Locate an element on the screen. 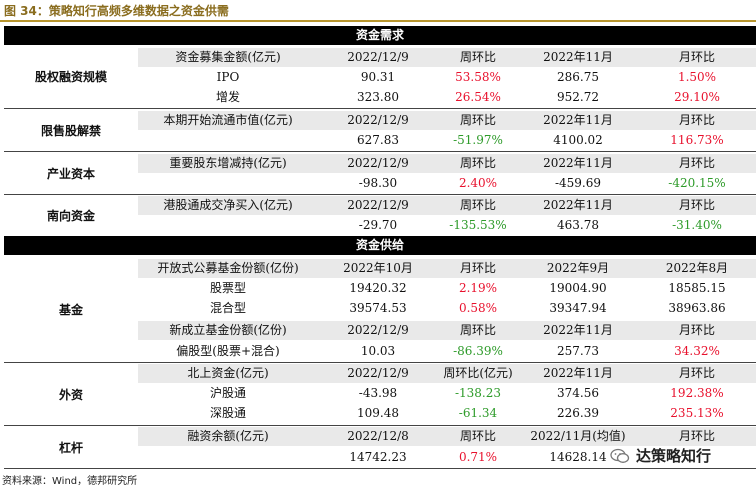  cell-change: 116.73% is located at coordinates (697, 140).